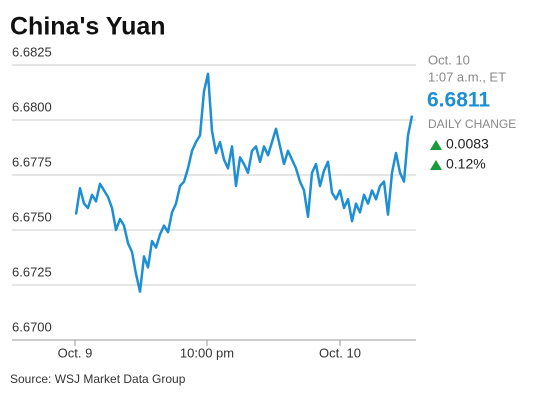 The image size is (537, 403). Describe the element at coordinates (32, 216) in the screenshot. I see `y-tick-label: 6.6750` at that location.